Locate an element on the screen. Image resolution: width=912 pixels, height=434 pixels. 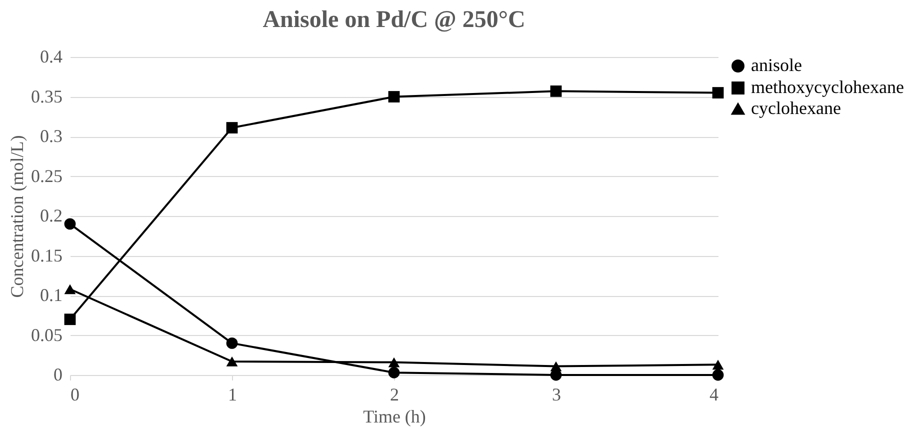
y-tick-label: 0.25 is located at coordinates (46, 176).